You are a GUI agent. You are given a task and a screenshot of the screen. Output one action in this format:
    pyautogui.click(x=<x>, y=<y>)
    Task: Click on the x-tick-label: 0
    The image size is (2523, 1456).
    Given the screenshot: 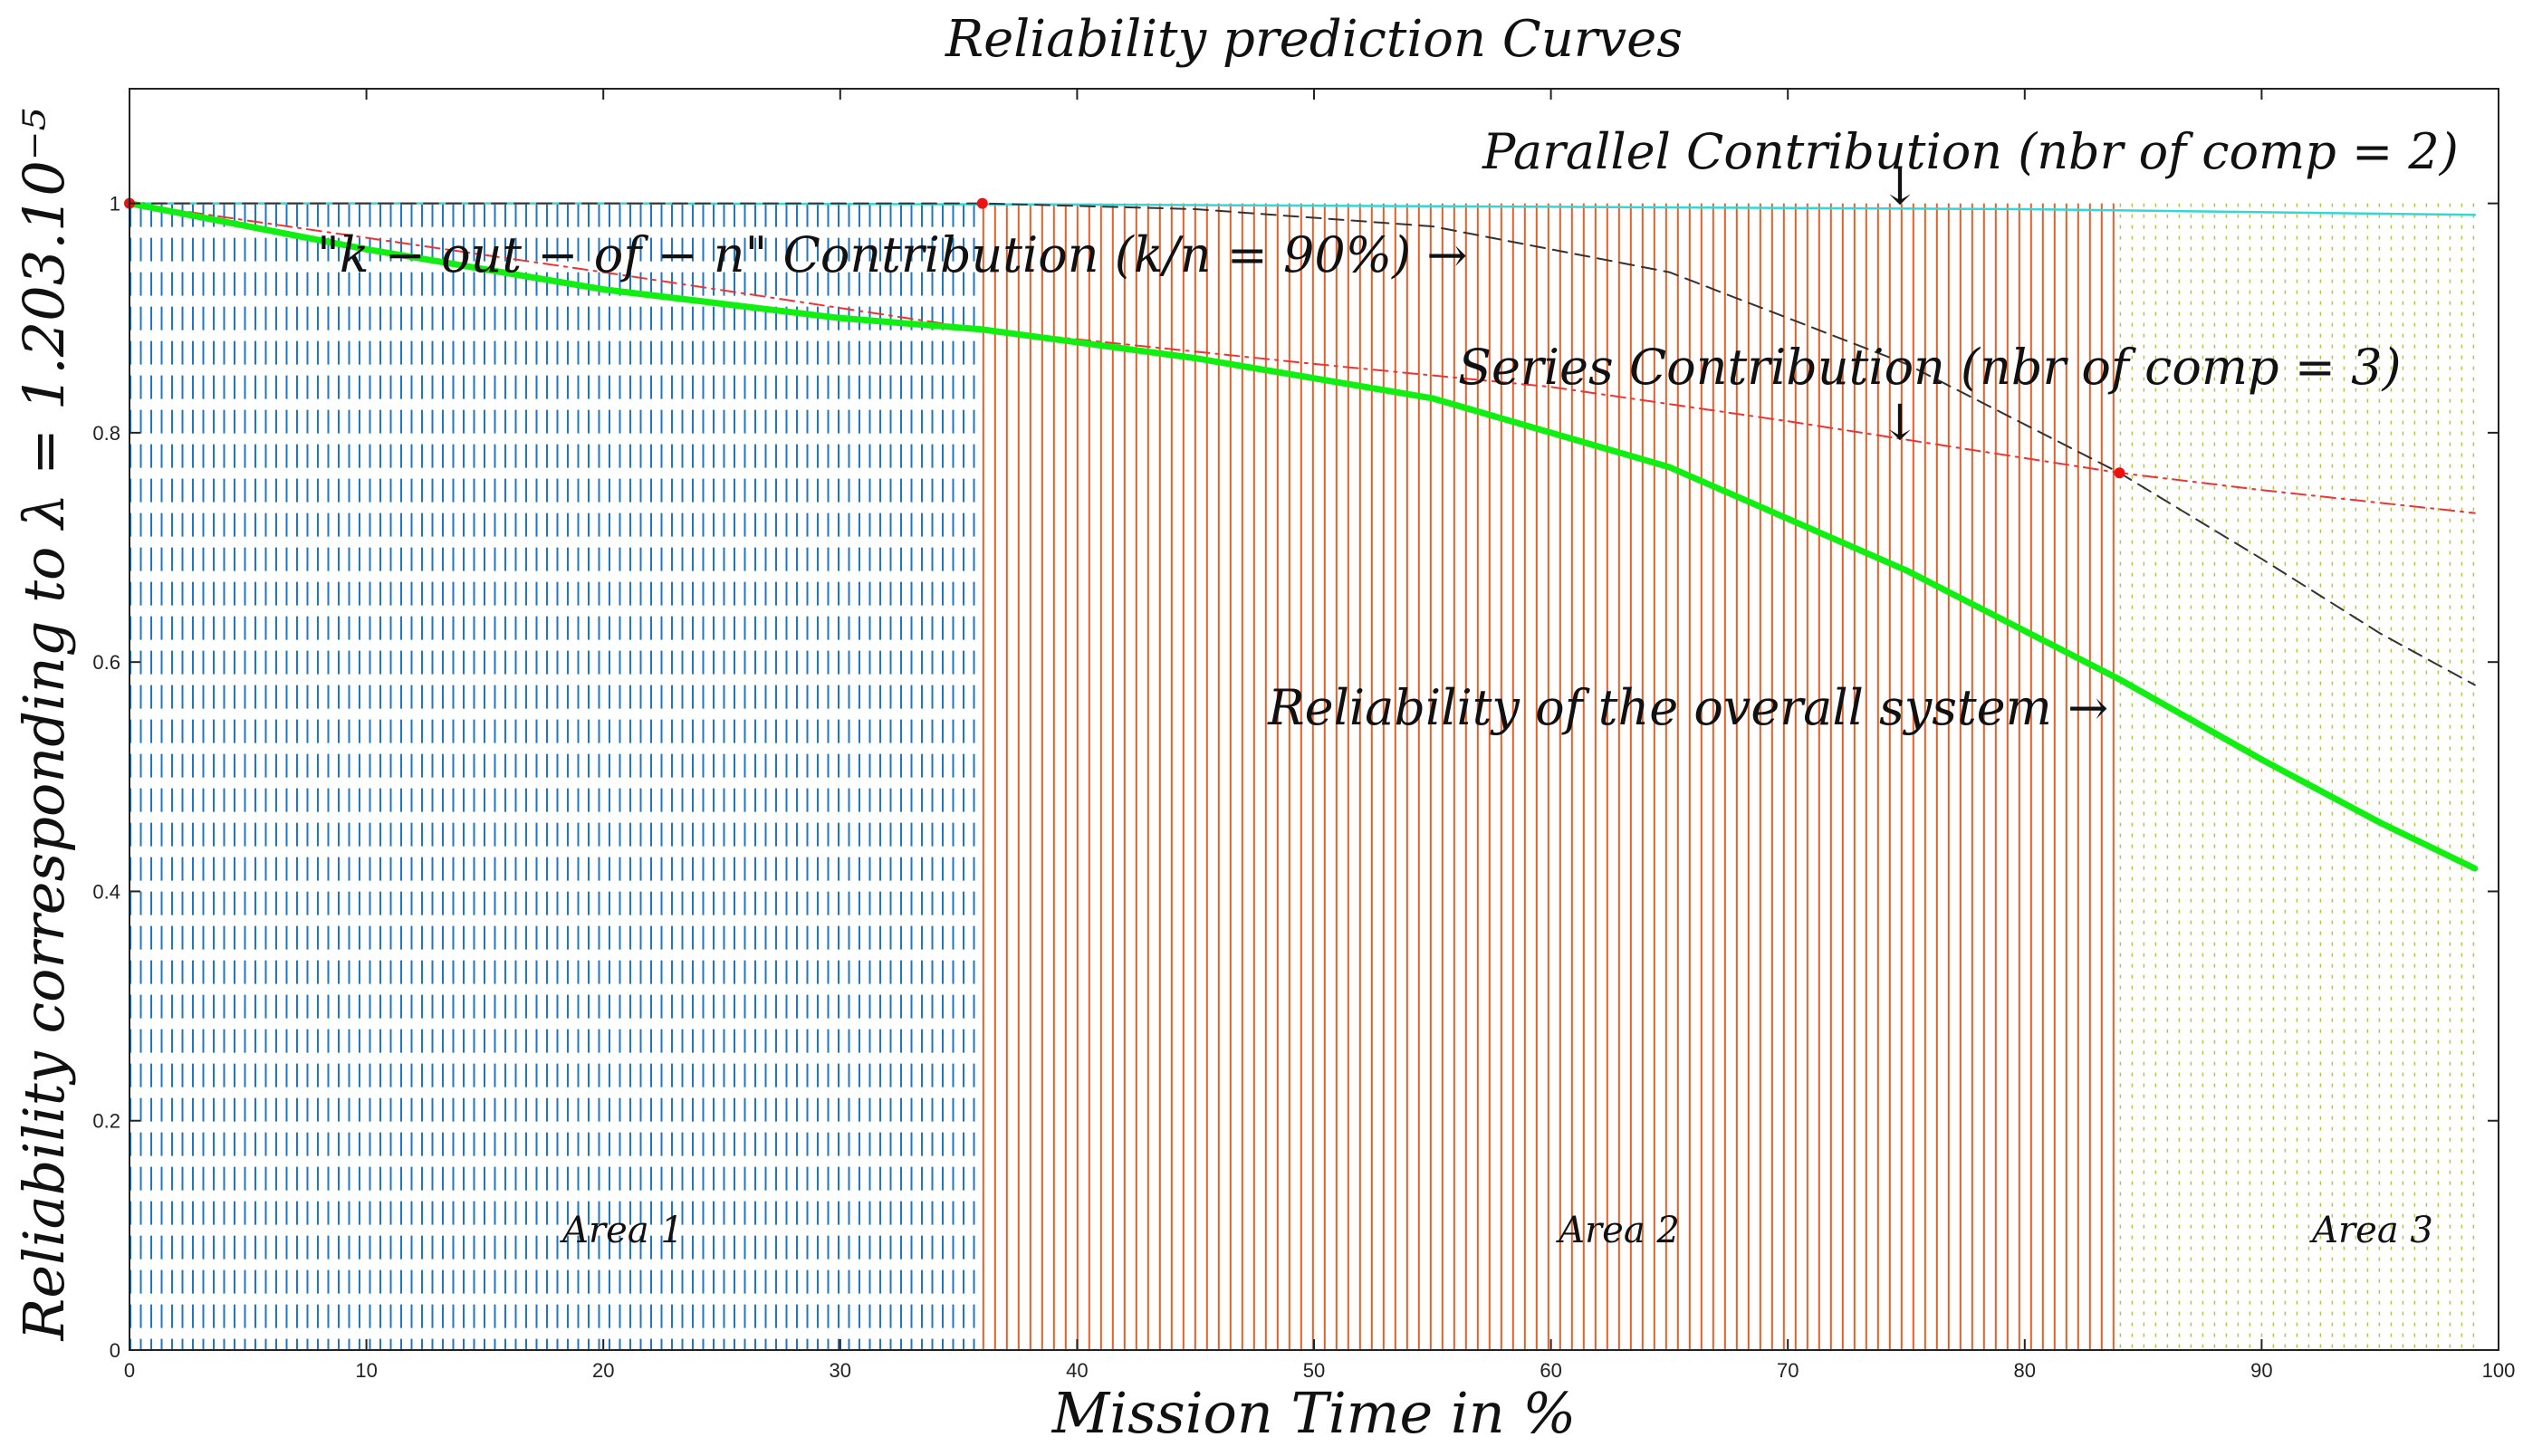 What is the action you would take?
    pyautogui.click(x=129, y=1370)
    